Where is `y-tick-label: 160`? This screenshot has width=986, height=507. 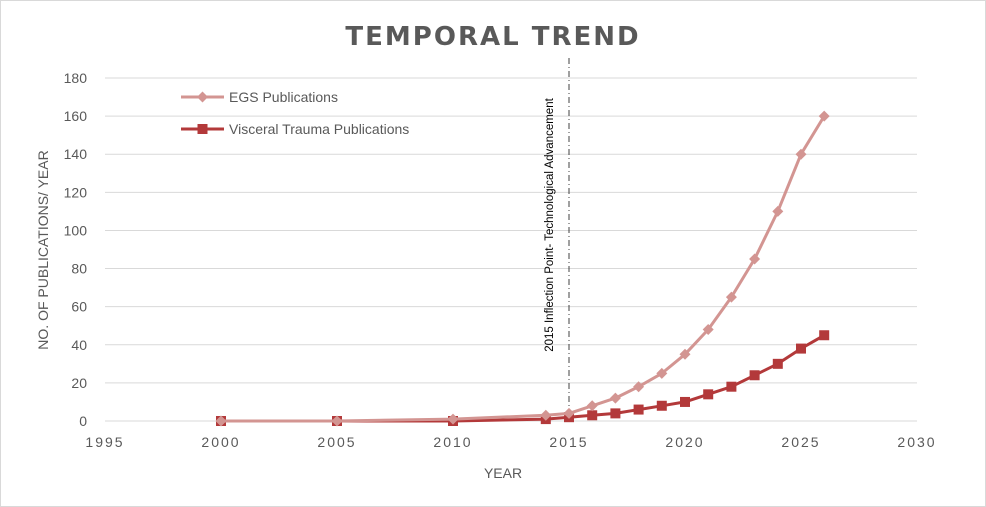 y-tick-label: 160 is located at coordinates (76, 116).